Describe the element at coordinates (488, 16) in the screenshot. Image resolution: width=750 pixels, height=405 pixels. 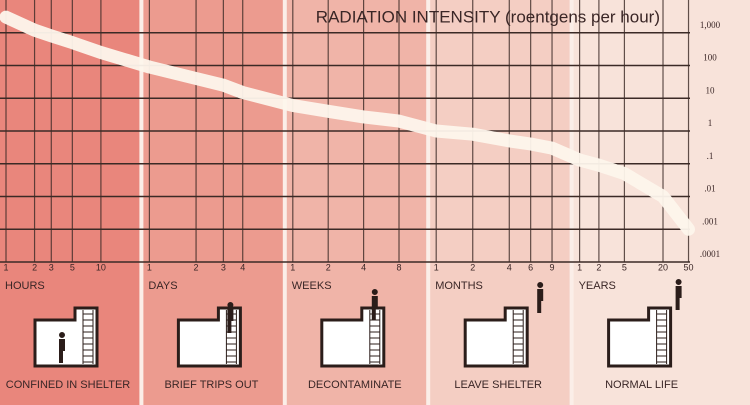
I see `chart-title: RADIATION INTENSITY (roentgens per hour)` at that location.